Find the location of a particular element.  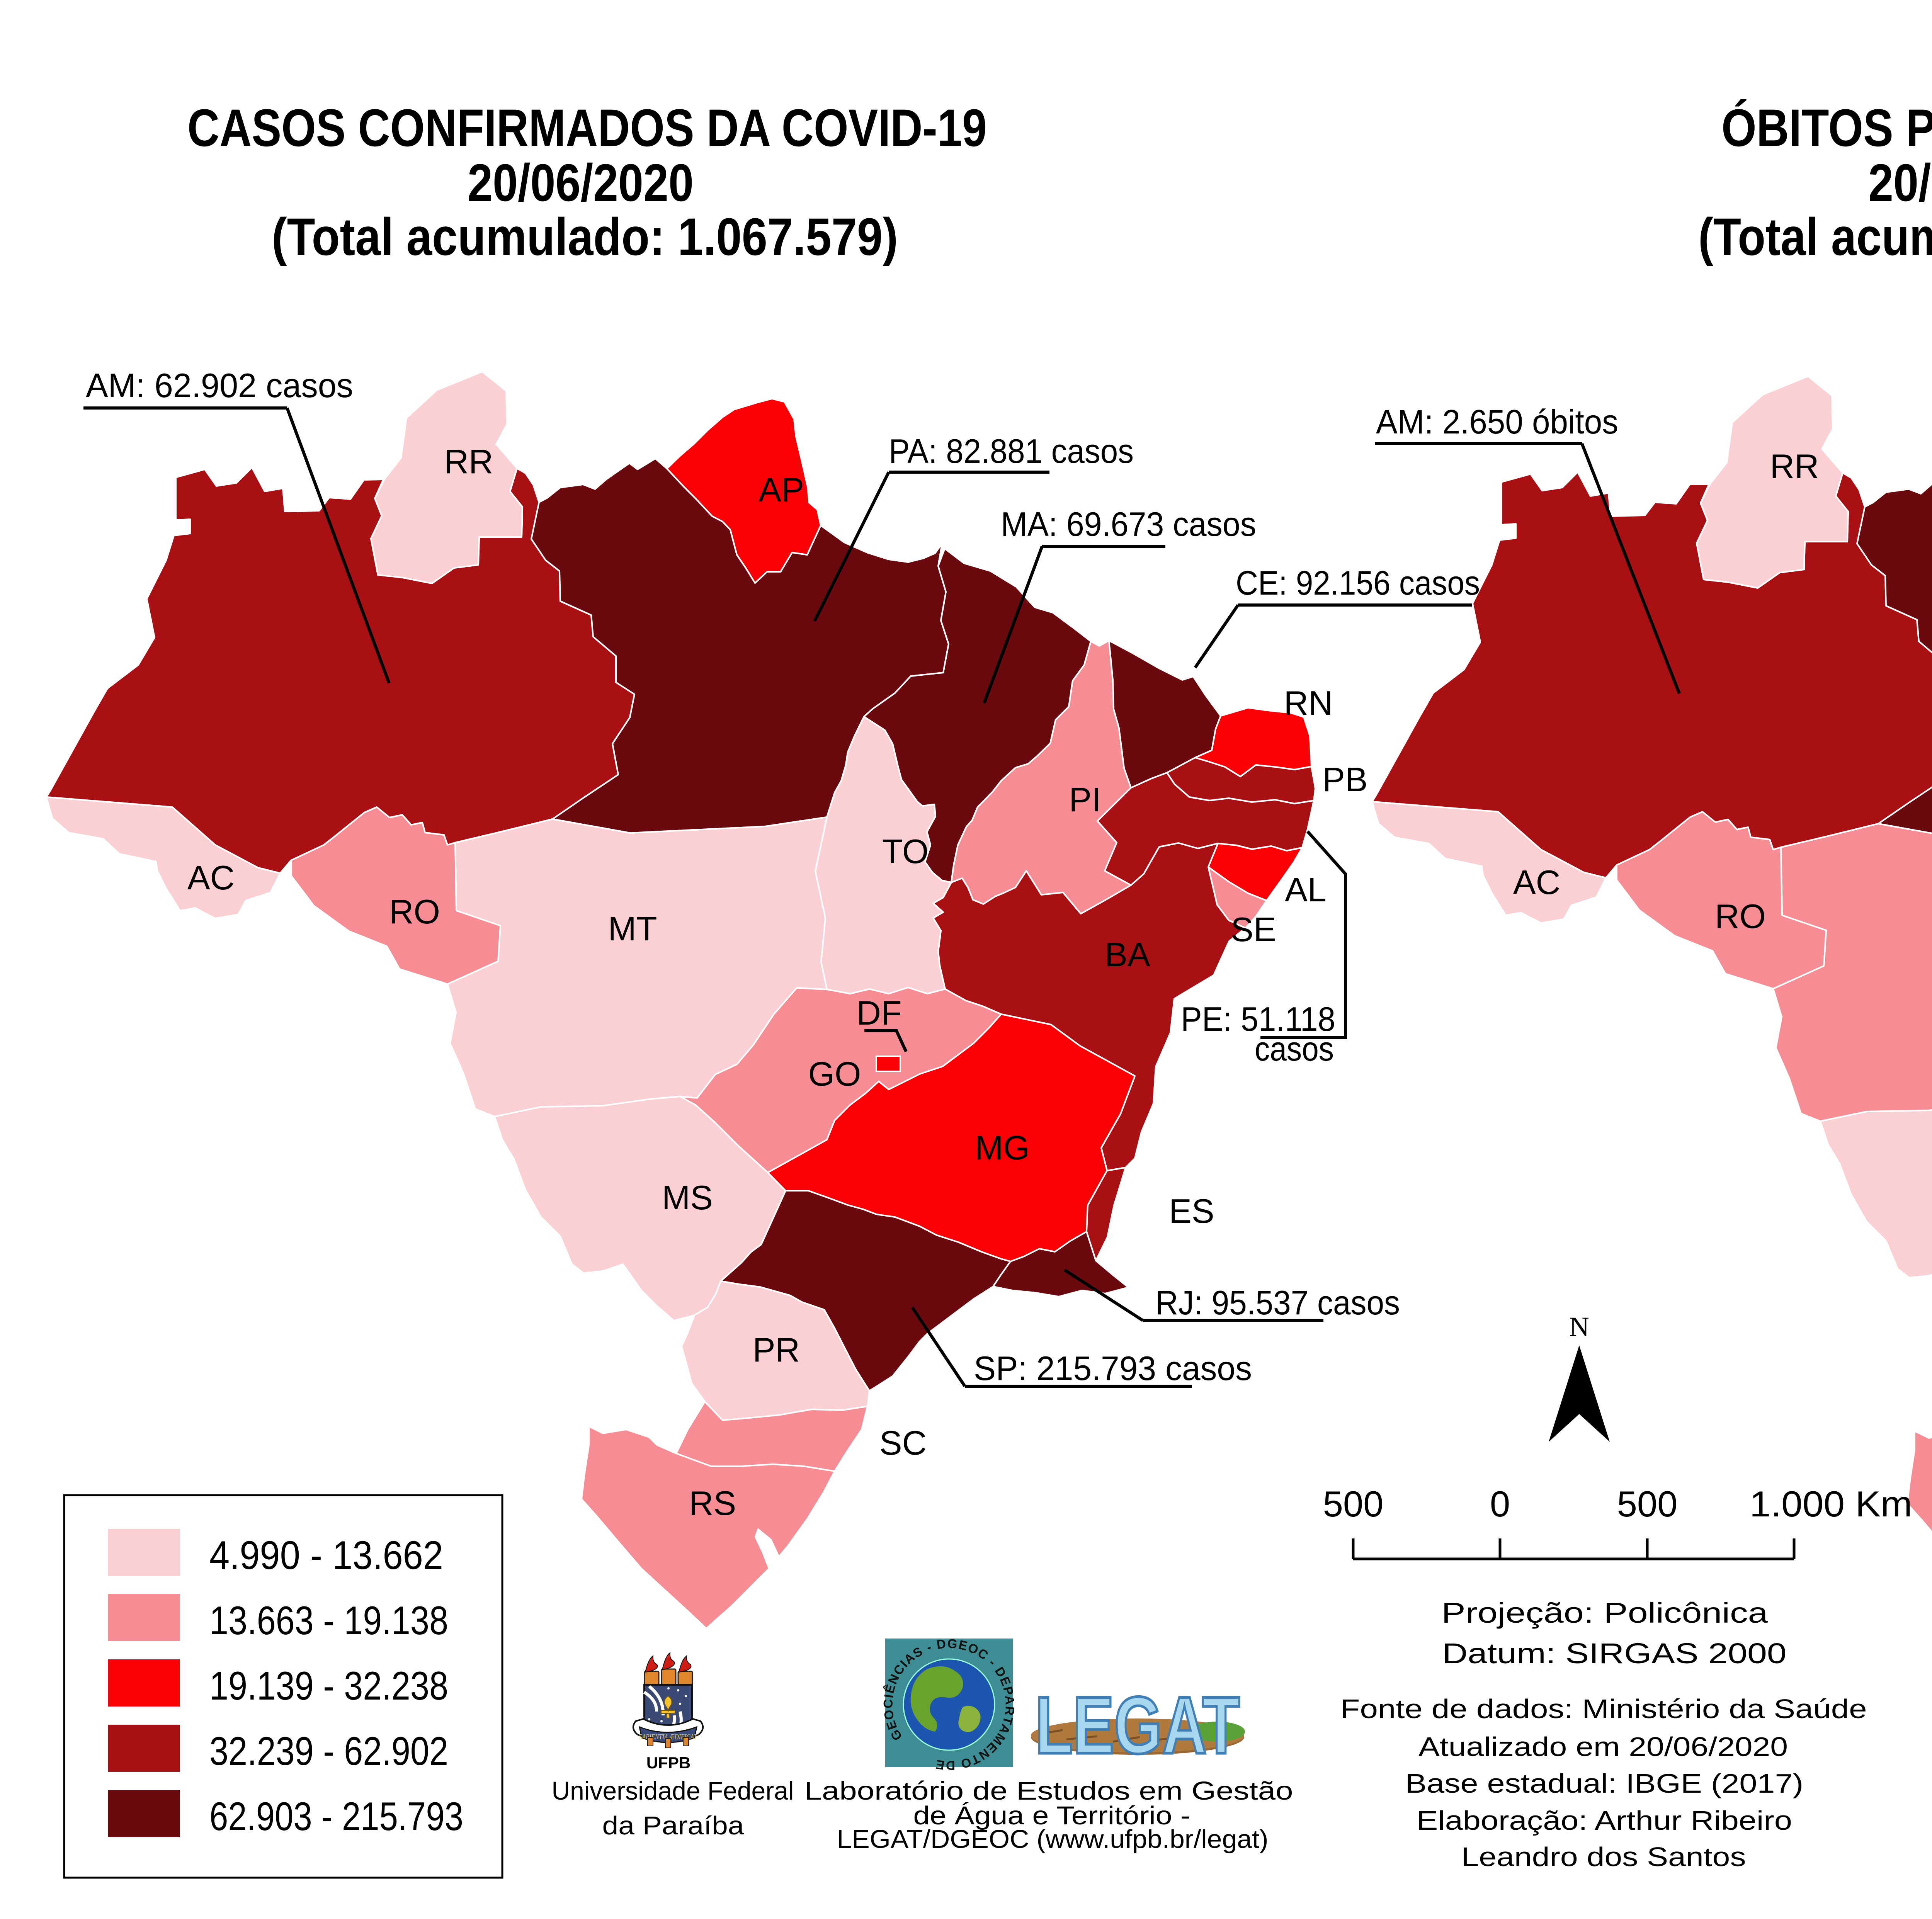

svg-text: MG is located at coordinates (1003, 1148).